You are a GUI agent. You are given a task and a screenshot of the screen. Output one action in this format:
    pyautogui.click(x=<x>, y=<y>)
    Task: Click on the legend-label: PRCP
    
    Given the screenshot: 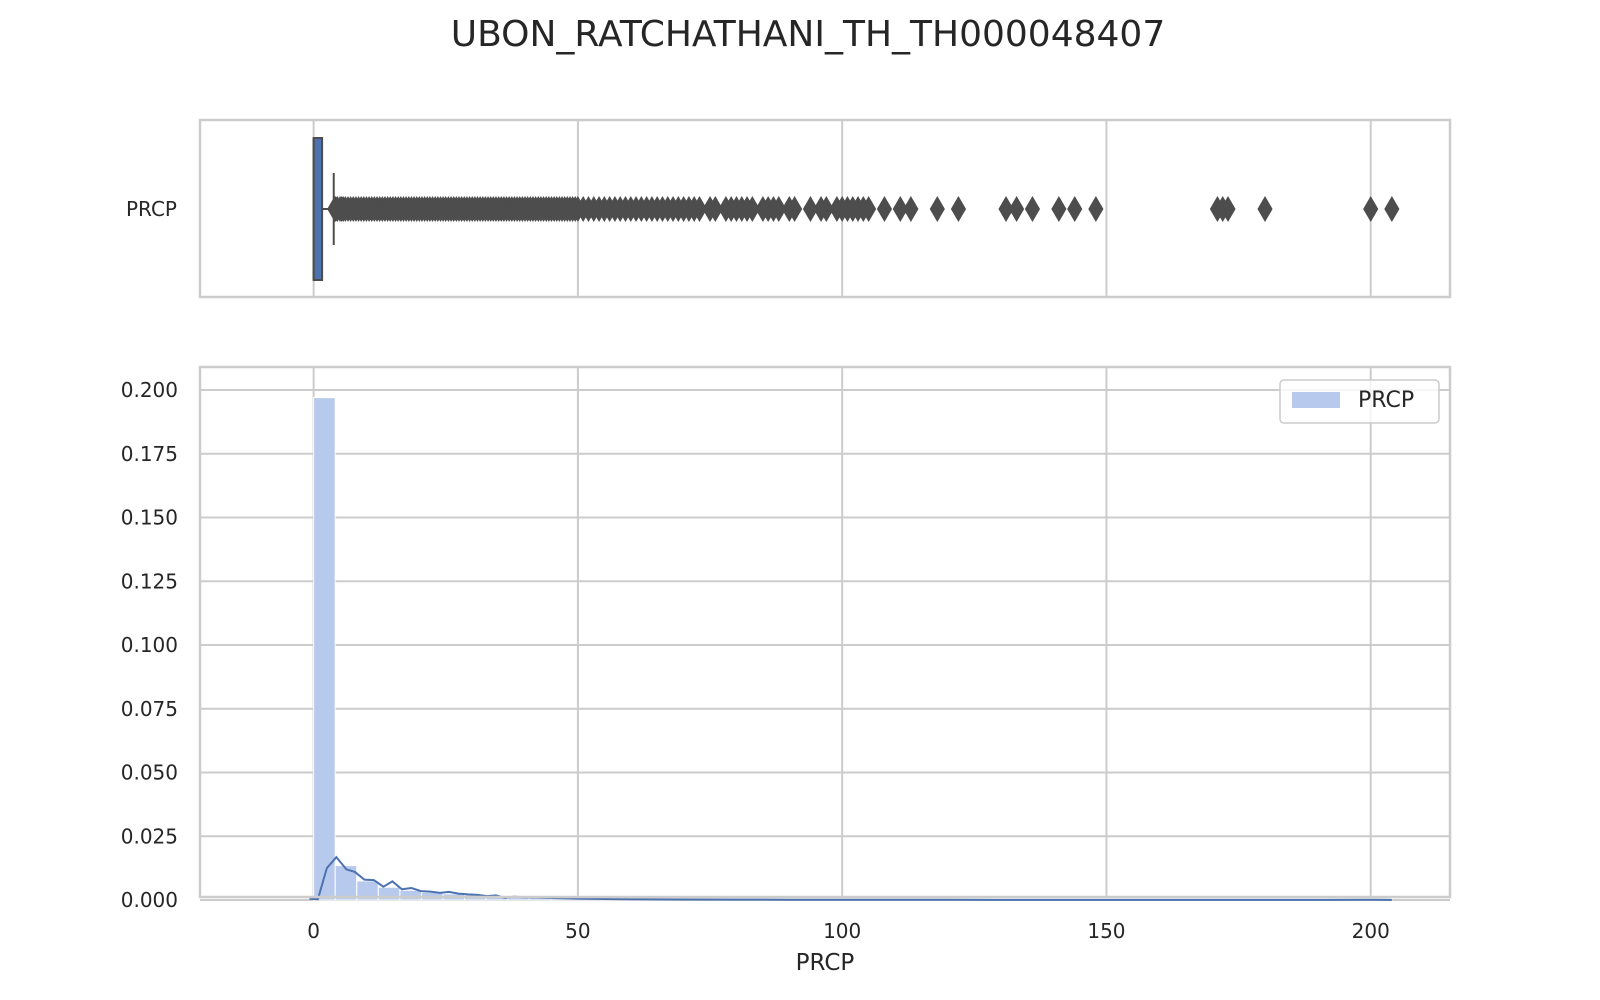 What is the action you would take?
    pyautogui.click(x=1386, y=400)
    